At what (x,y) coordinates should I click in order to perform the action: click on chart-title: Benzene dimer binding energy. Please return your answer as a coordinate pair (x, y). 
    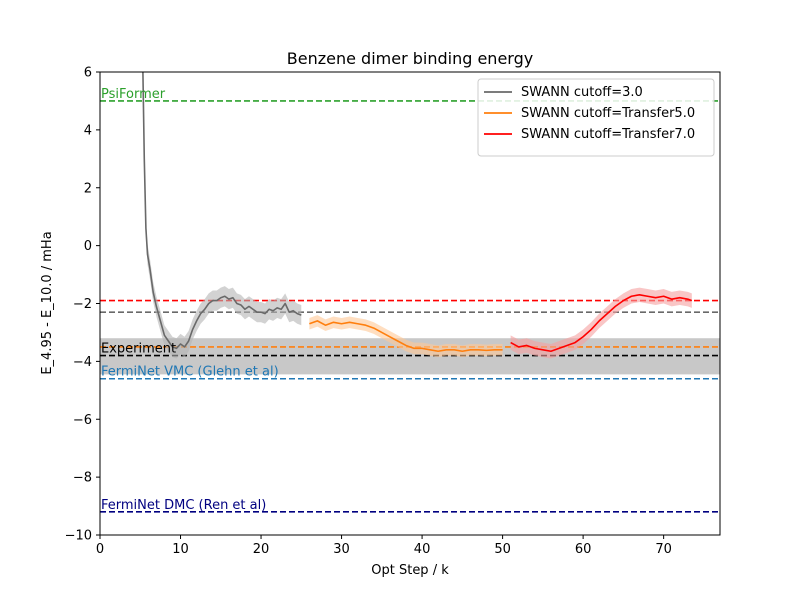
    Looking at the image, I should click on (410, 58).